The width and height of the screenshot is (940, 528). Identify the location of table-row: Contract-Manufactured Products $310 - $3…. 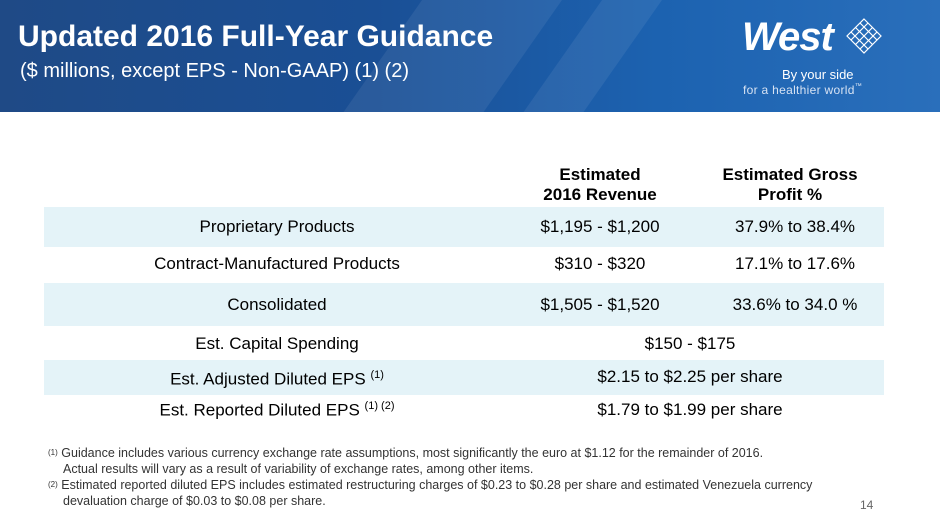
(464, 265).